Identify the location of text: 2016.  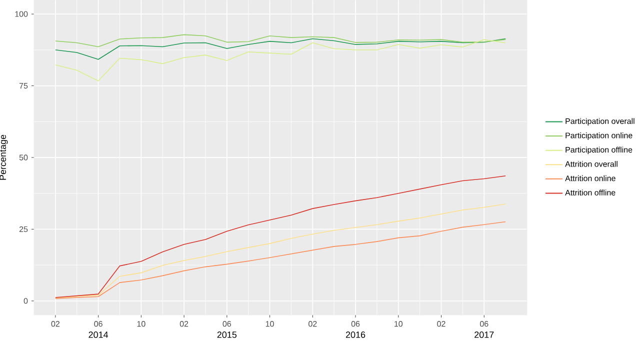
(356, 335).